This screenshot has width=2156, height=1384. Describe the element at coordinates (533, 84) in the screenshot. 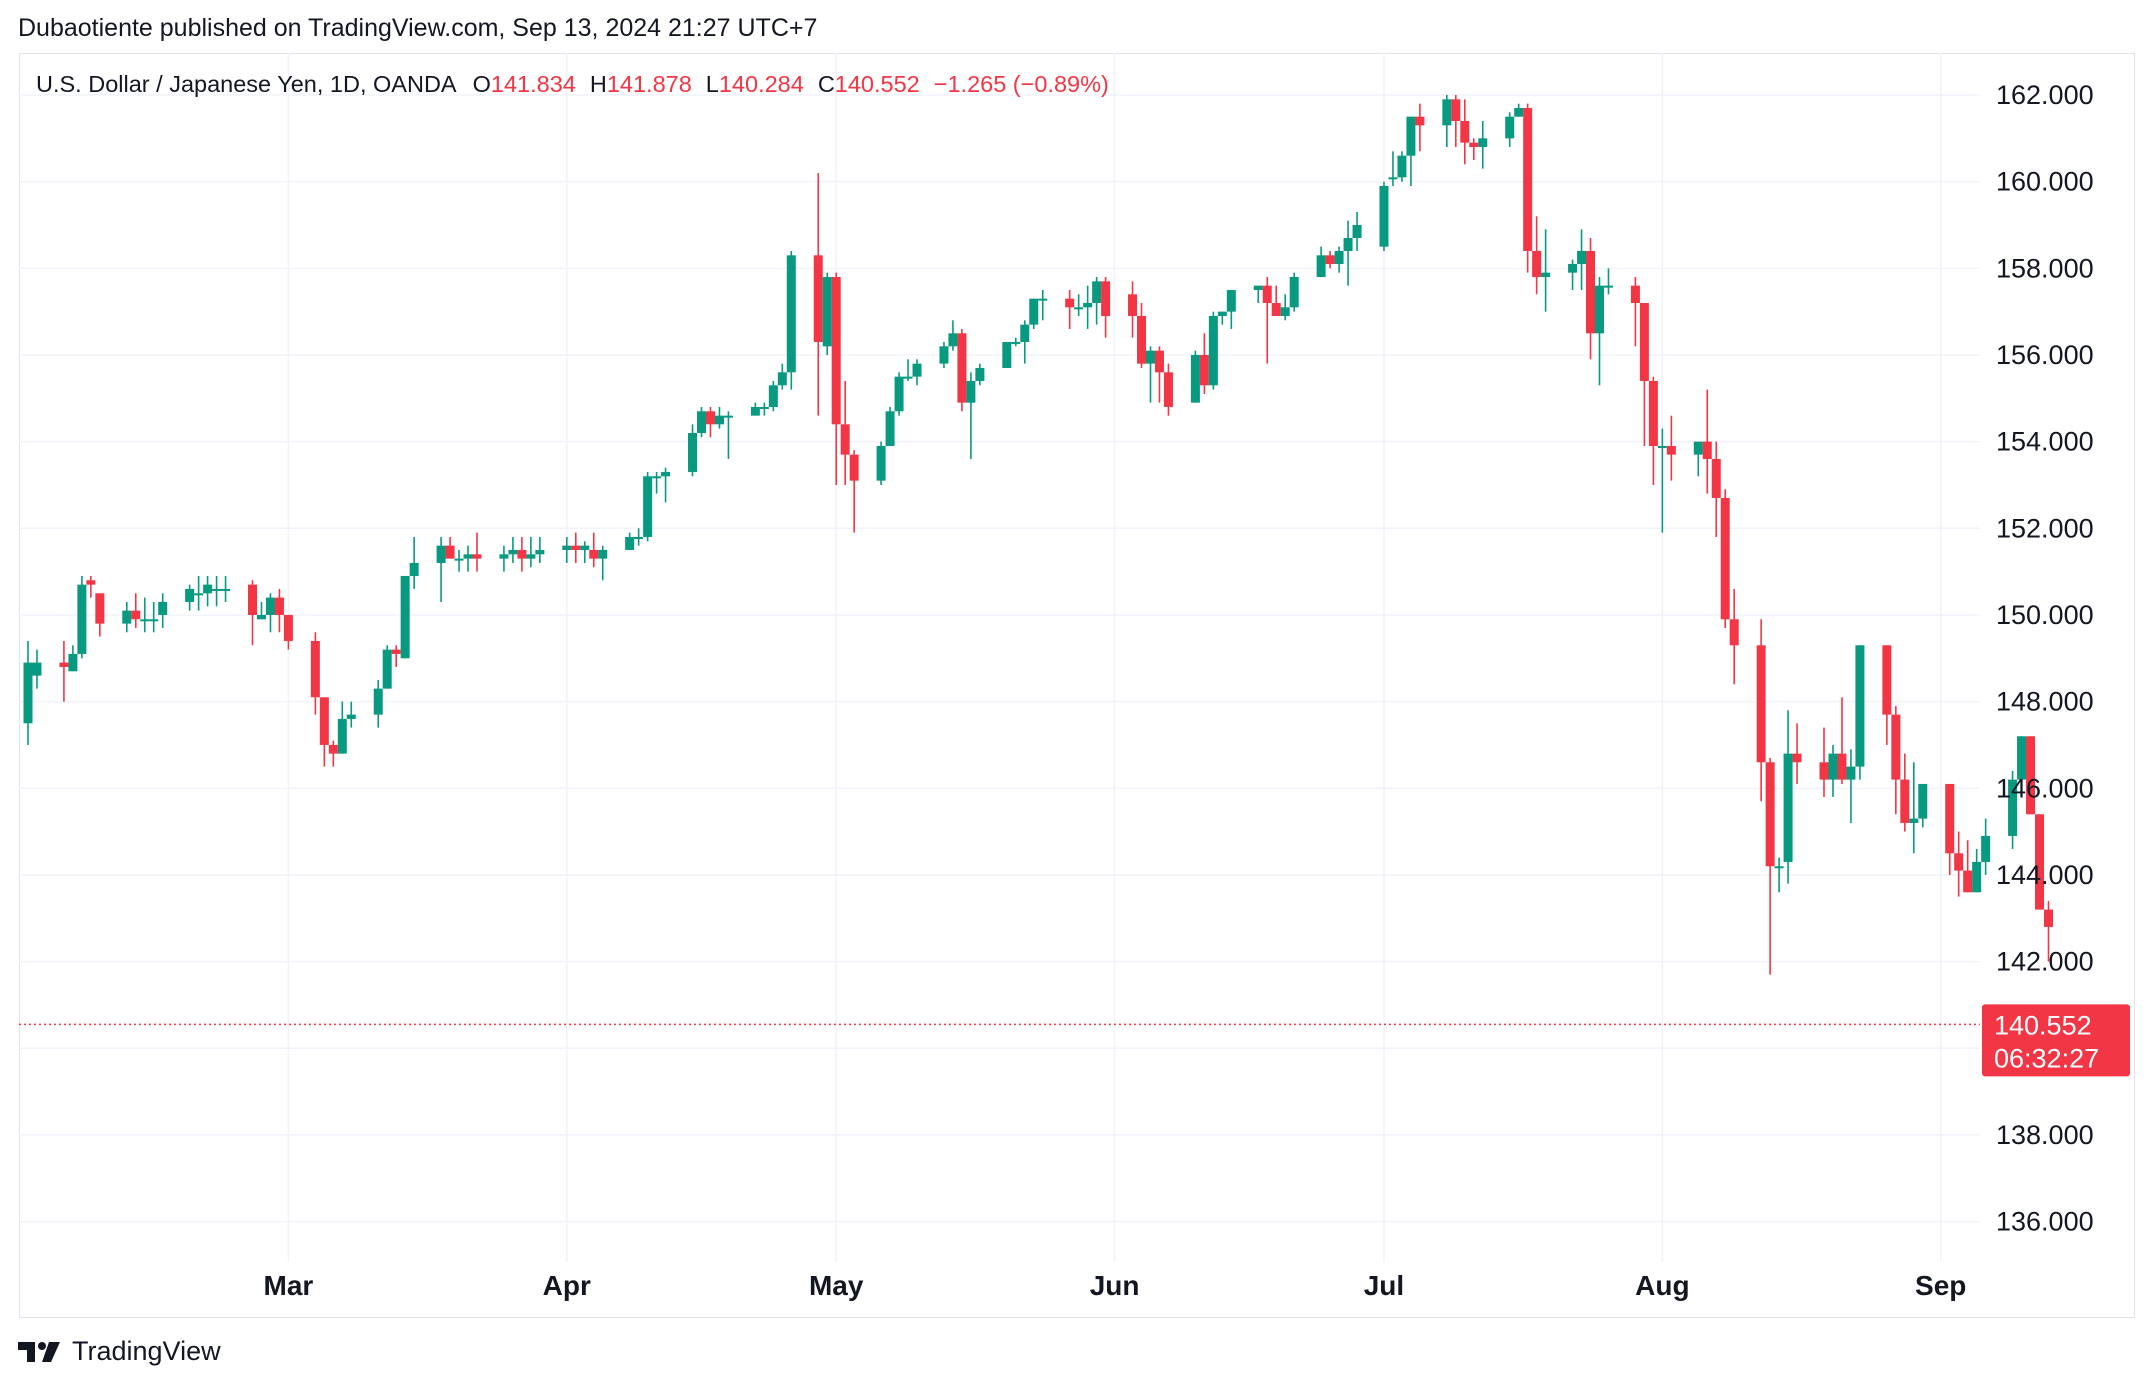

I see `open-value: 141.834` at that location.